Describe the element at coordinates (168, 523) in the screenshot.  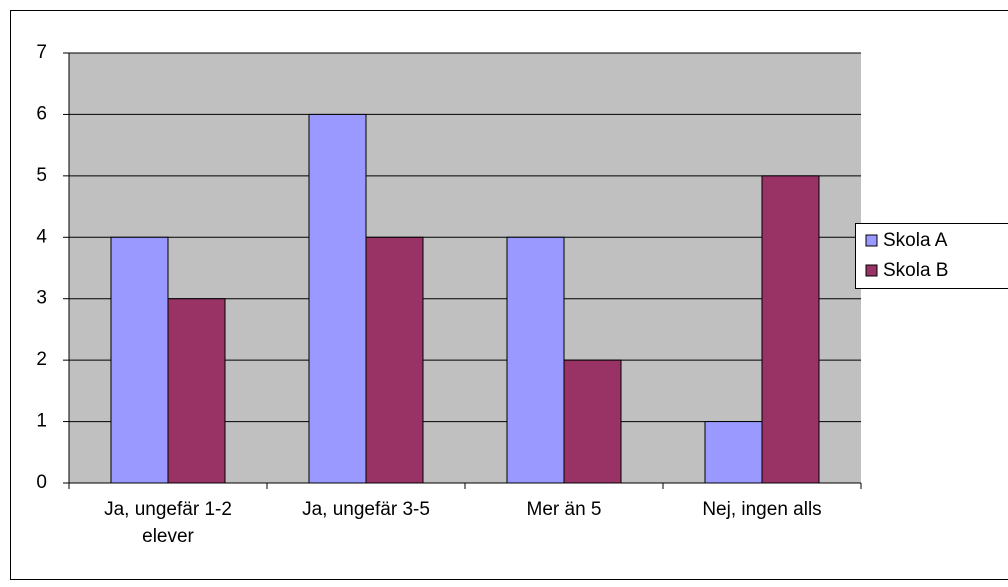
I see `x-tick-label: Ja, ungefär 1-2 elever` at that location.